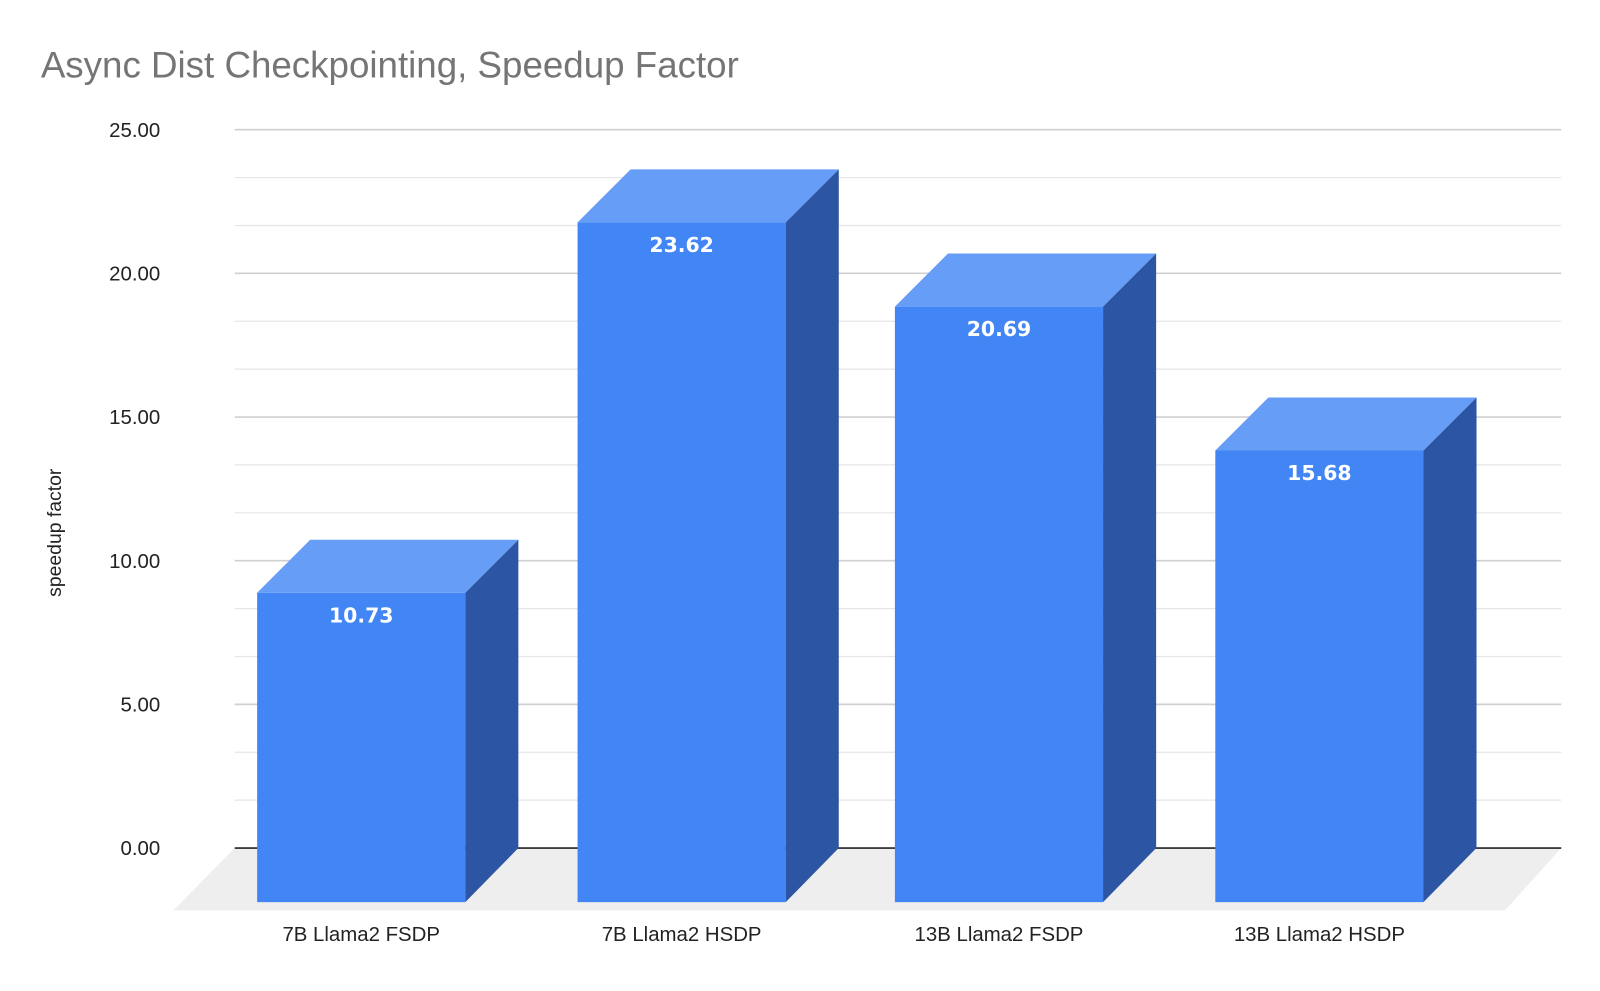 The height and width of the screenshot is (991, 1600). What do you see at coordinates (141, 706) in the screenshot?
I see `y-tick-label: 5.00` at bounding box center [141, 706].